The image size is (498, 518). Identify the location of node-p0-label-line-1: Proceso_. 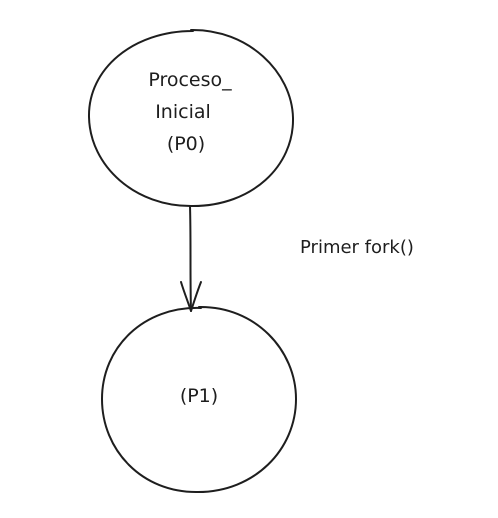
(190, 80).